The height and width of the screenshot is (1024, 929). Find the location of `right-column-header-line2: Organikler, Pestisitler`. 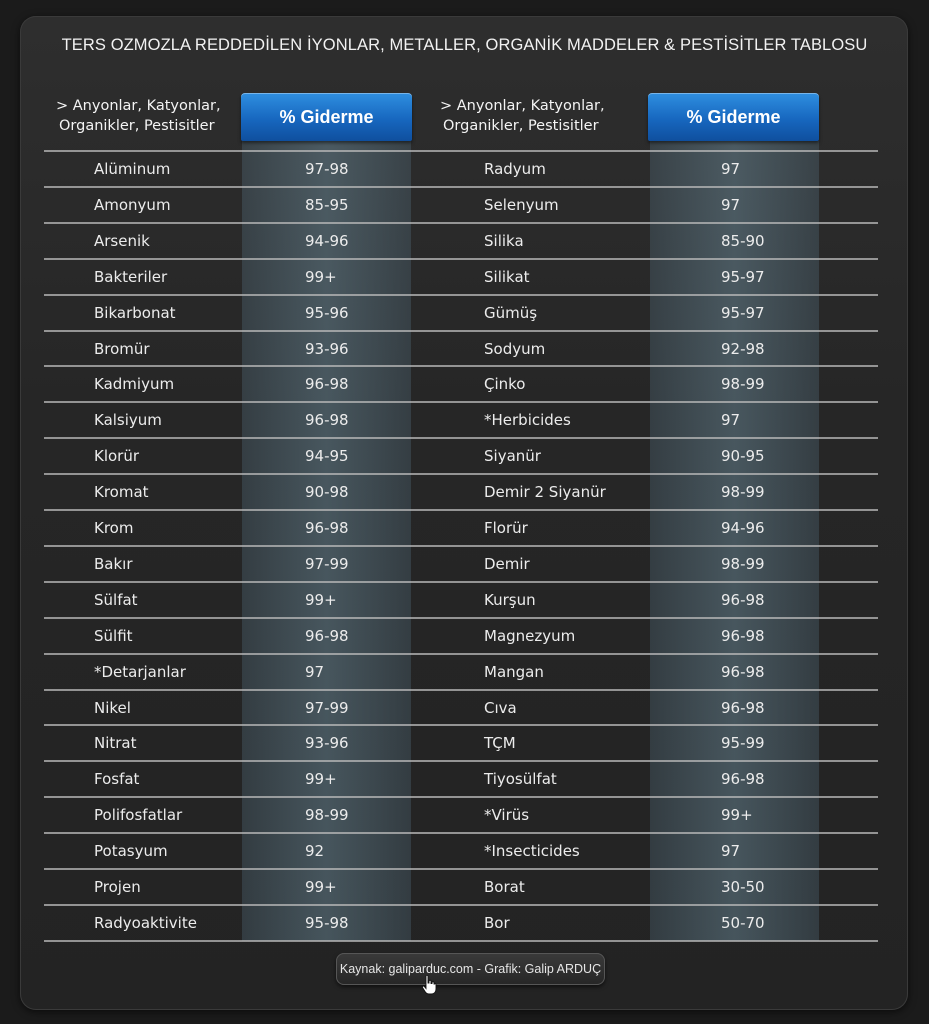

right-column-header-line2: Organikler, Pestisitler is located at coordinates (521, 126).